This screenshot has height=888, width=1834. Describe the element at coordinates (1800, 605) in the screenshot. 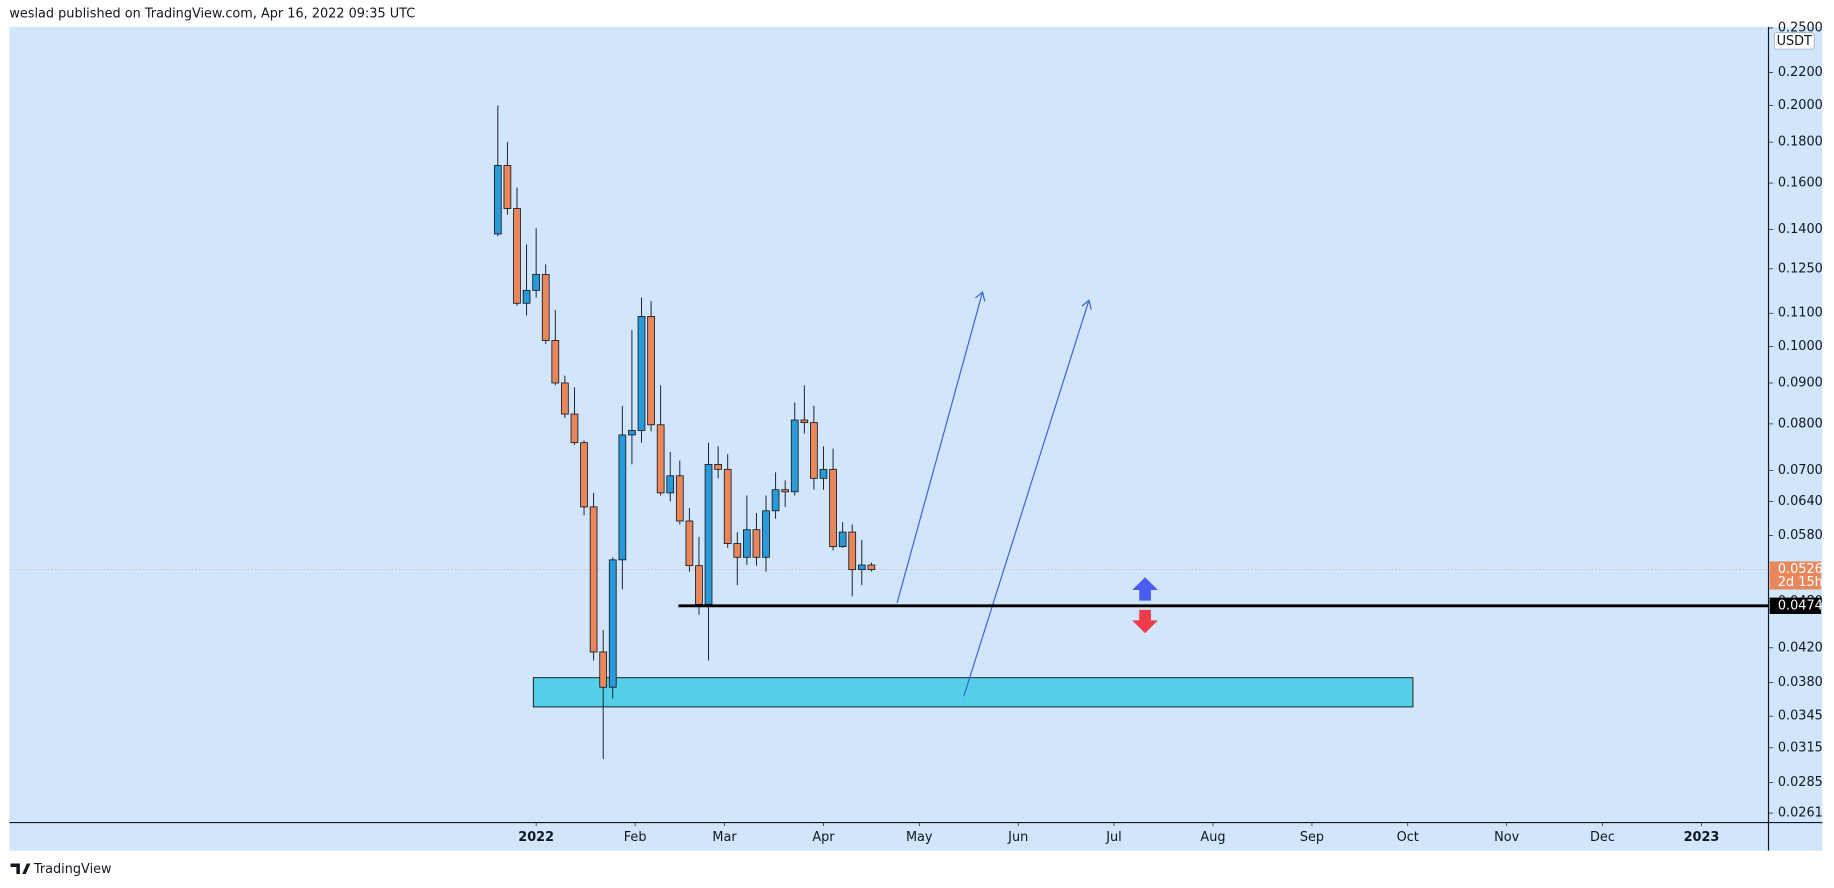

I see `price-line-label: 0.0474` at that location.